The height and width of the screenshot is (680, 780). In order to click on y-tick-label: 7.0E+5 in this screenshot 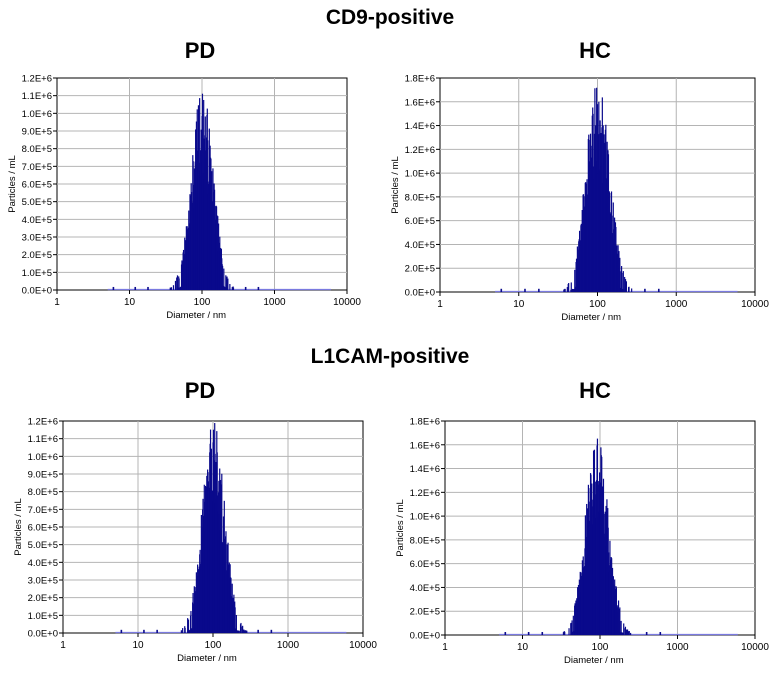, I will do `click(37, 167)`.